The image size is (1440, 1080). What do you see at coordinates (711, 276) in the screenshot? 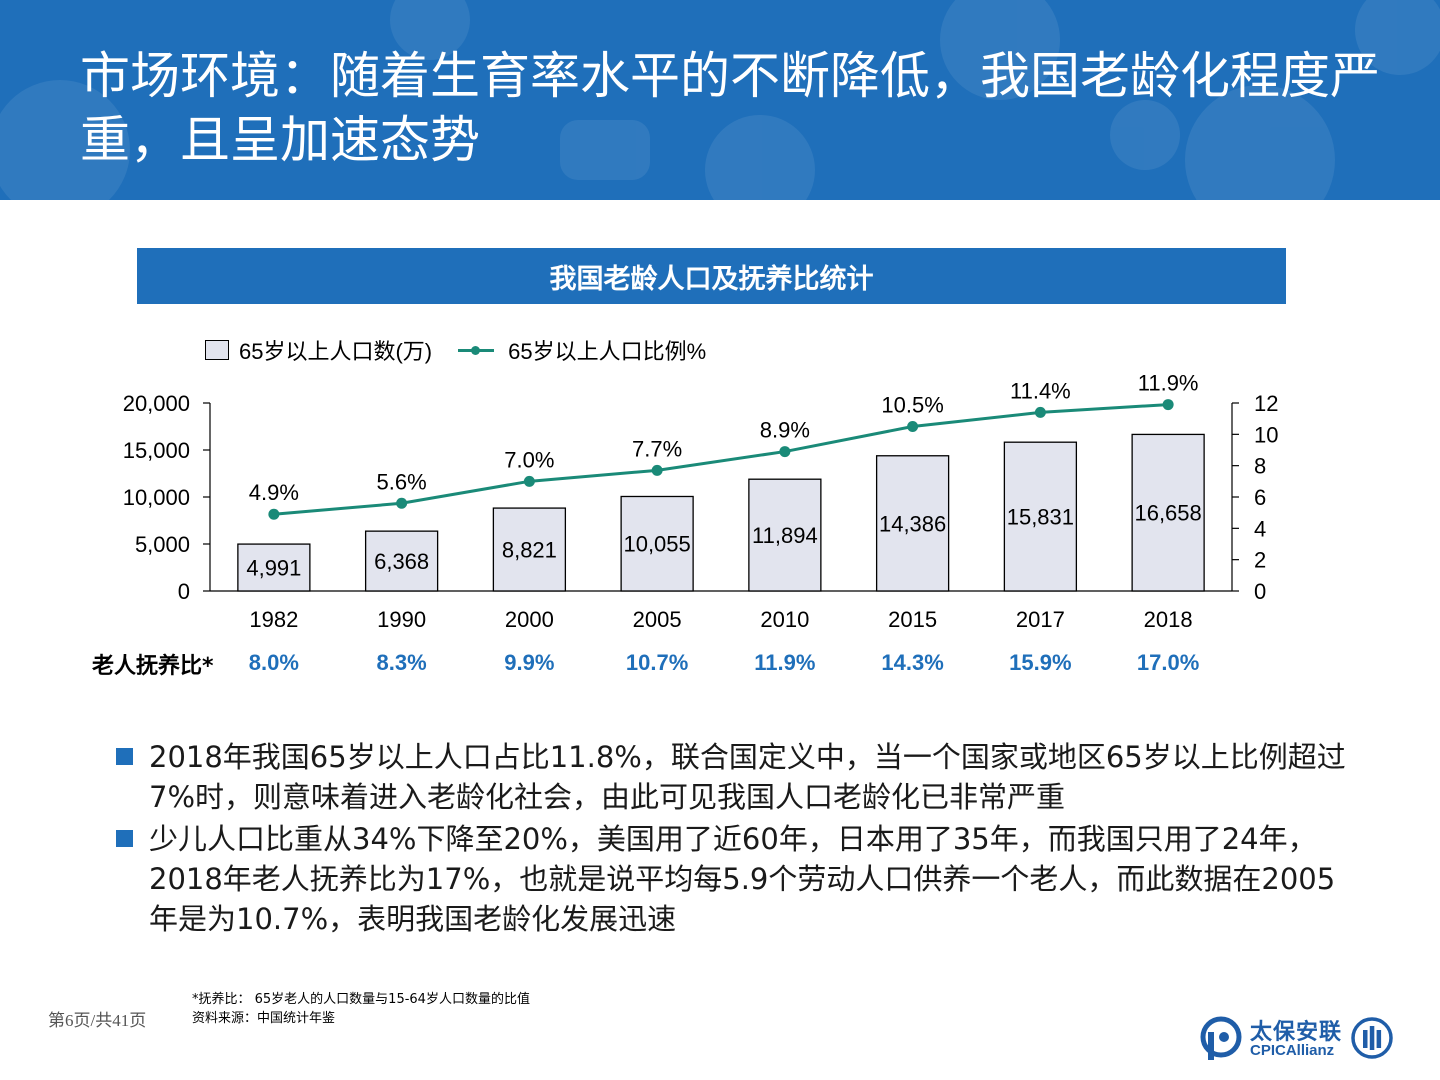
I see `chart-title: 我国老龄人口及抚养比统计` at bounding box center [711, 276].